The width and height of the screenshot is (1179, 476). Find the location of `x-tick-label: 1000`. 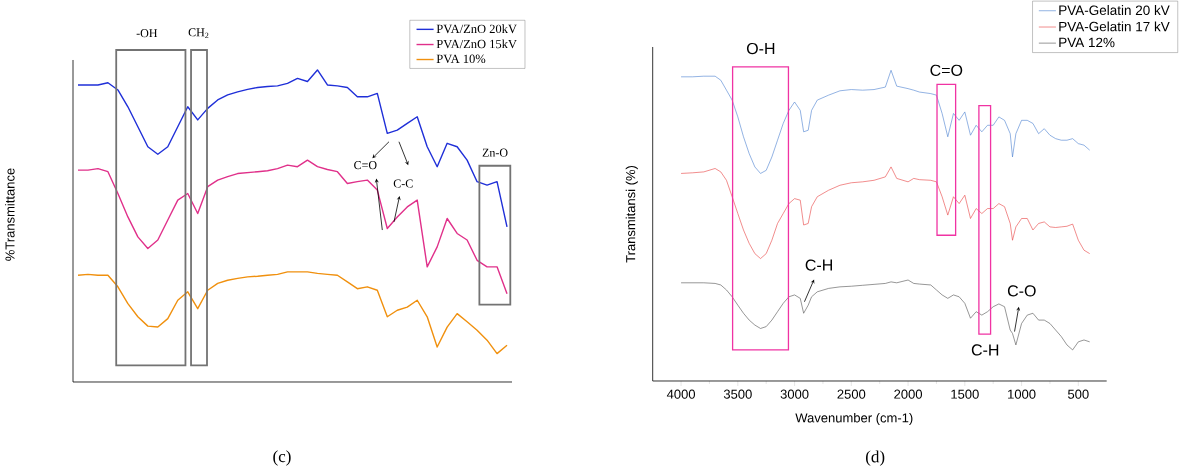

x-tick-label: 1000 is located at coordinates (1022, 394).